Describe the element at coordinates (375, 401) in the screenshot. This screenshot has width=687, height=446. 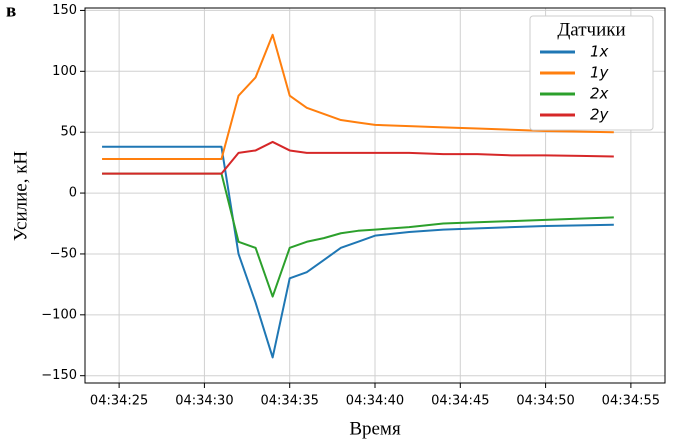
I see `x-tick-label: 04:34:40` at that location.